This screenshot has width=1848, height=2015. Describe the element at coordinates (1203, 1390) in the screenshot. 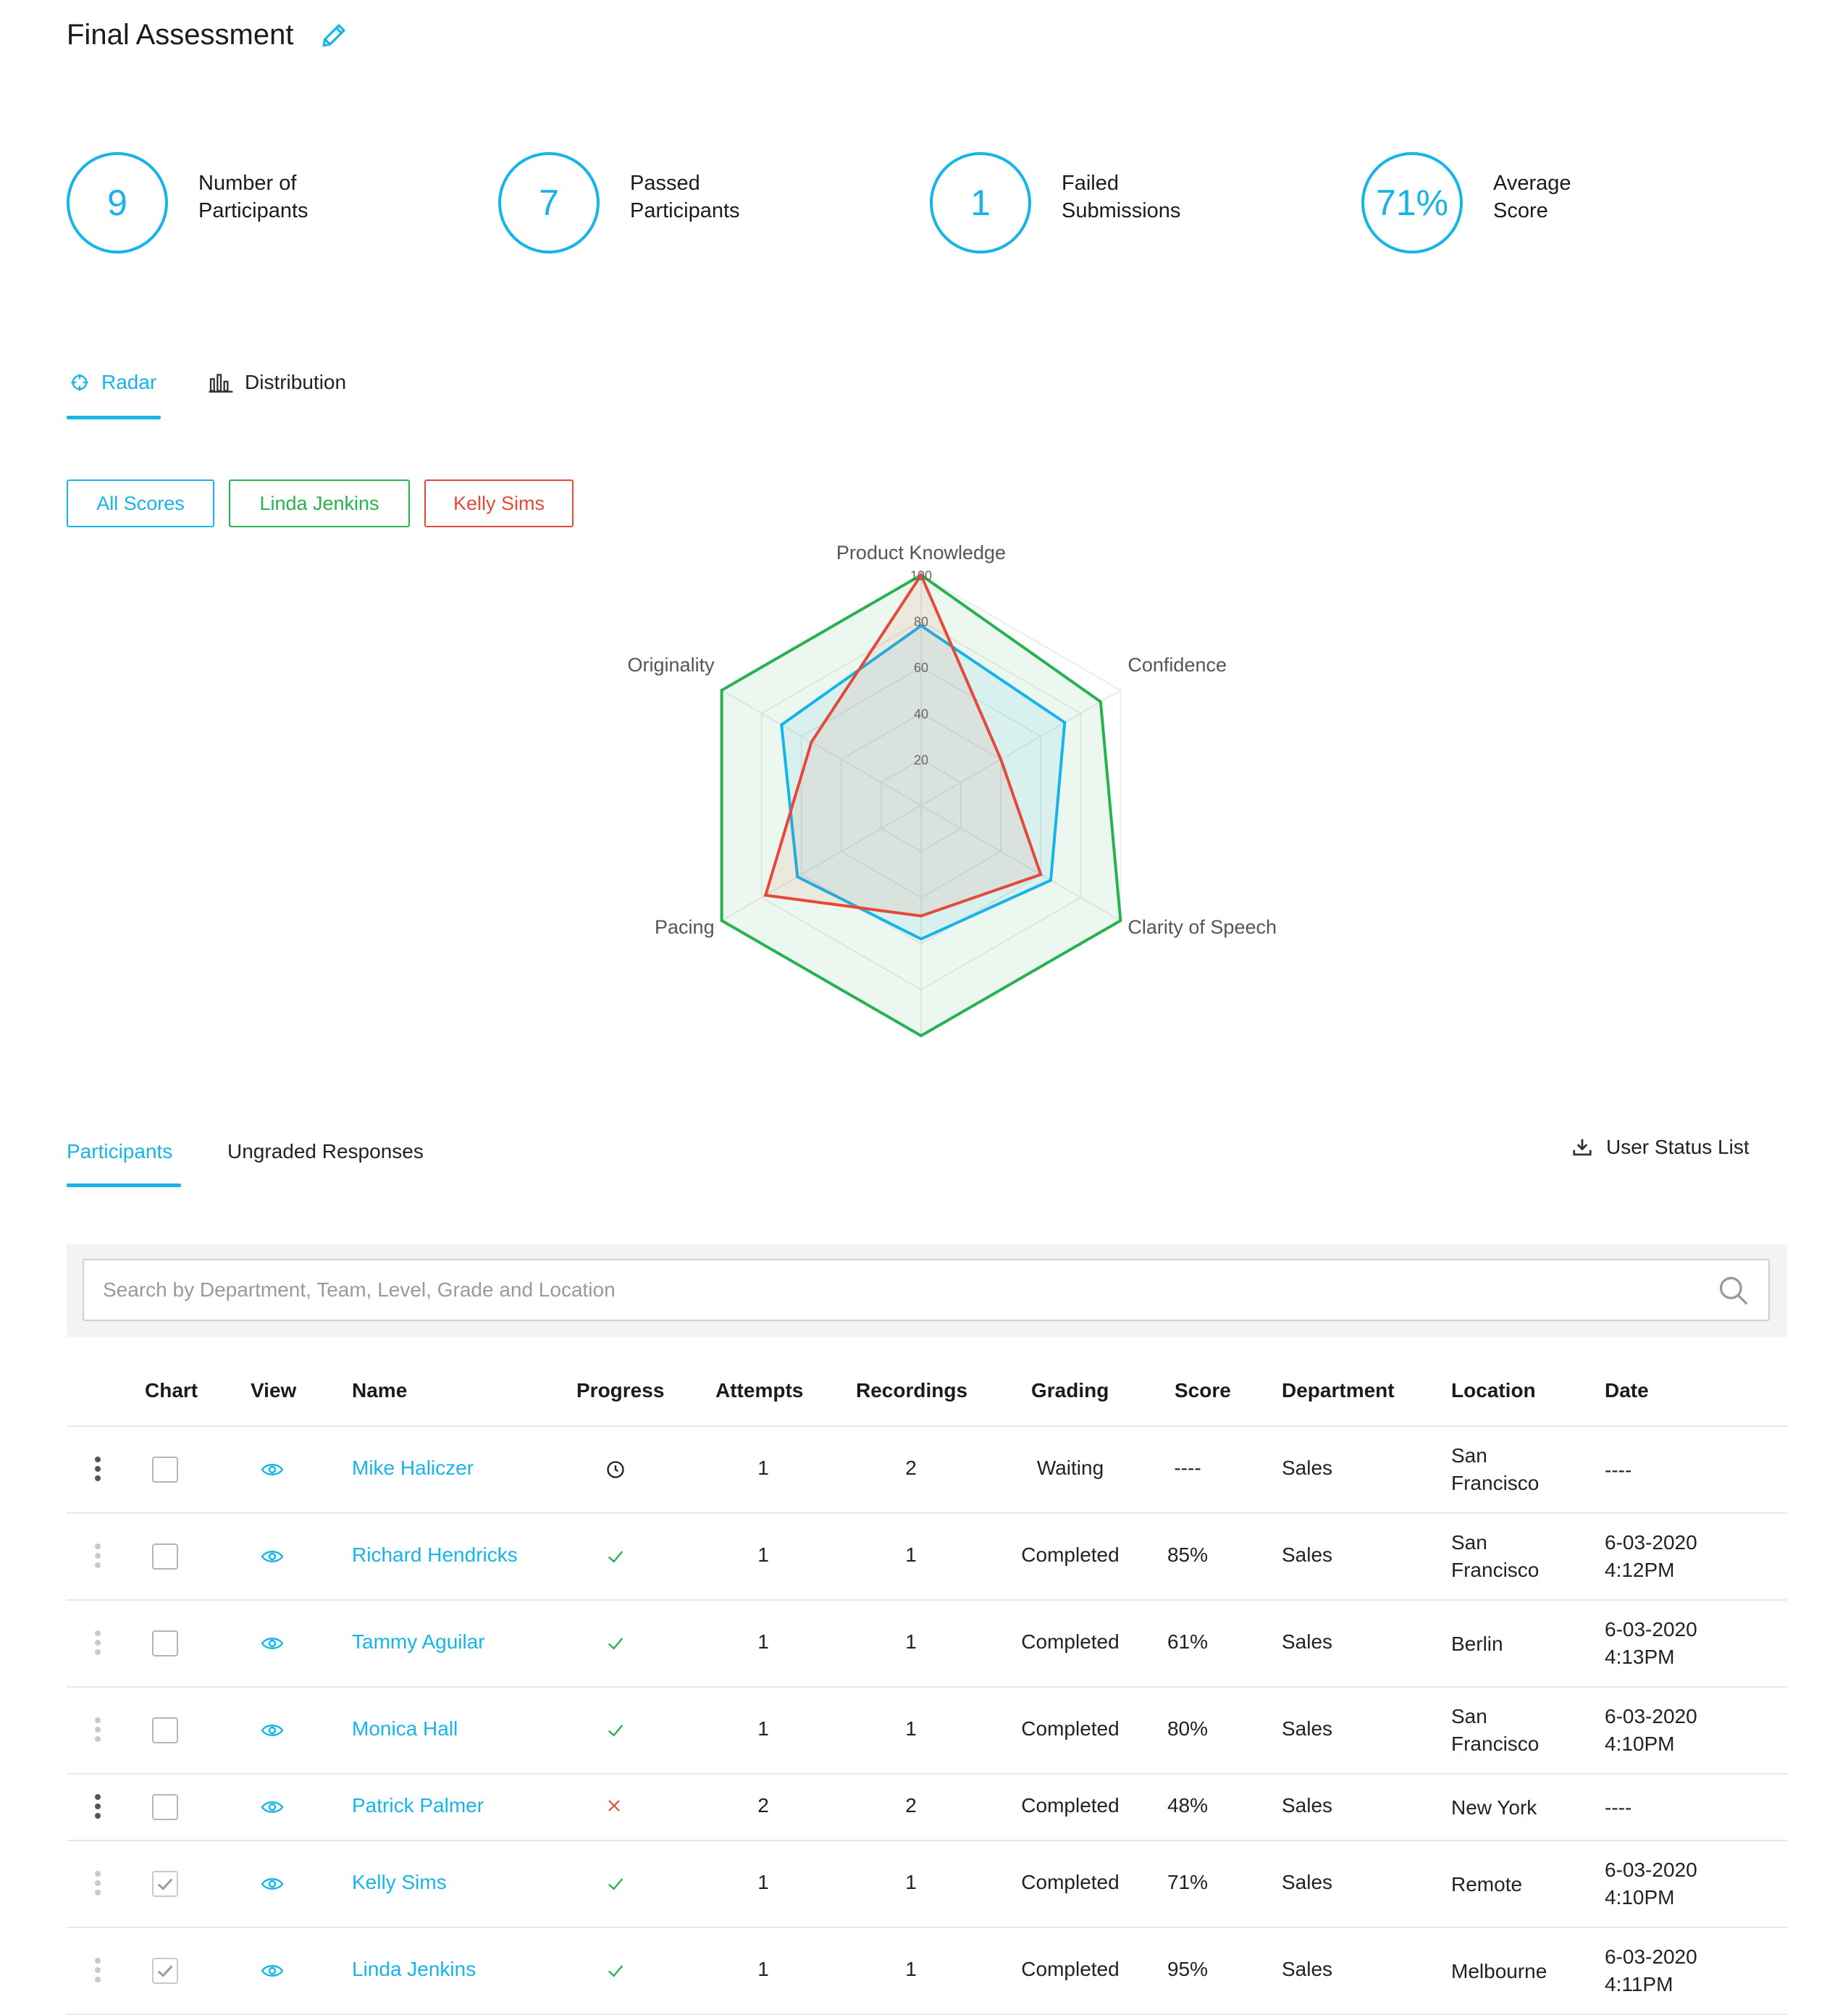

I see `column-header-score: Score` at that location.